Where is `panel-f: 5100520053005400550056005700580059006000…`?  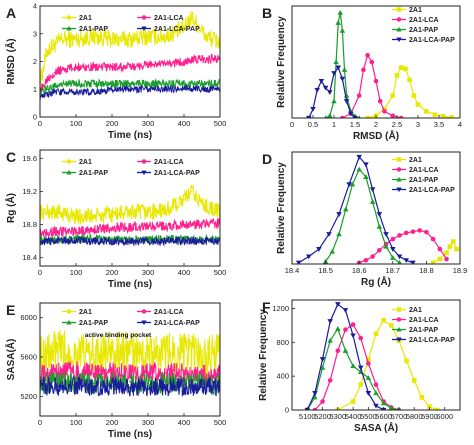 panel-f: 5100520053005400550056005700580059006000… is located at coordinates (359, 366).